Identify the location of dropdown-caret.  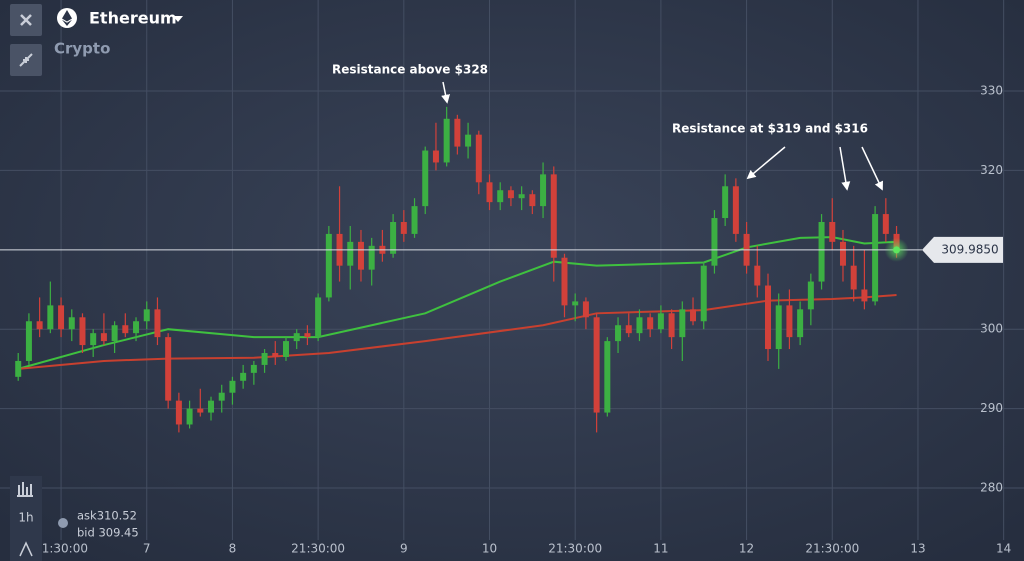
(178, 19).